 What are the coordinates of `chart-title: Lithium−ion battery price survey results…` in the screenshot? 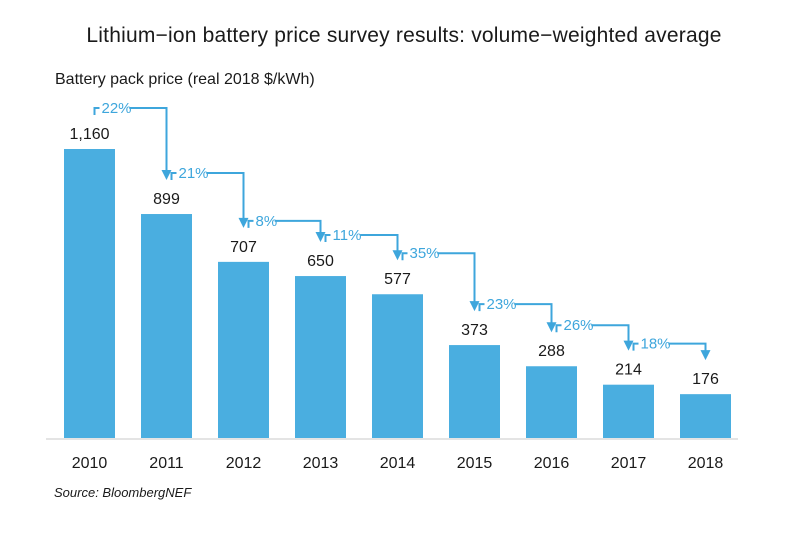 It's located at (404, 35).